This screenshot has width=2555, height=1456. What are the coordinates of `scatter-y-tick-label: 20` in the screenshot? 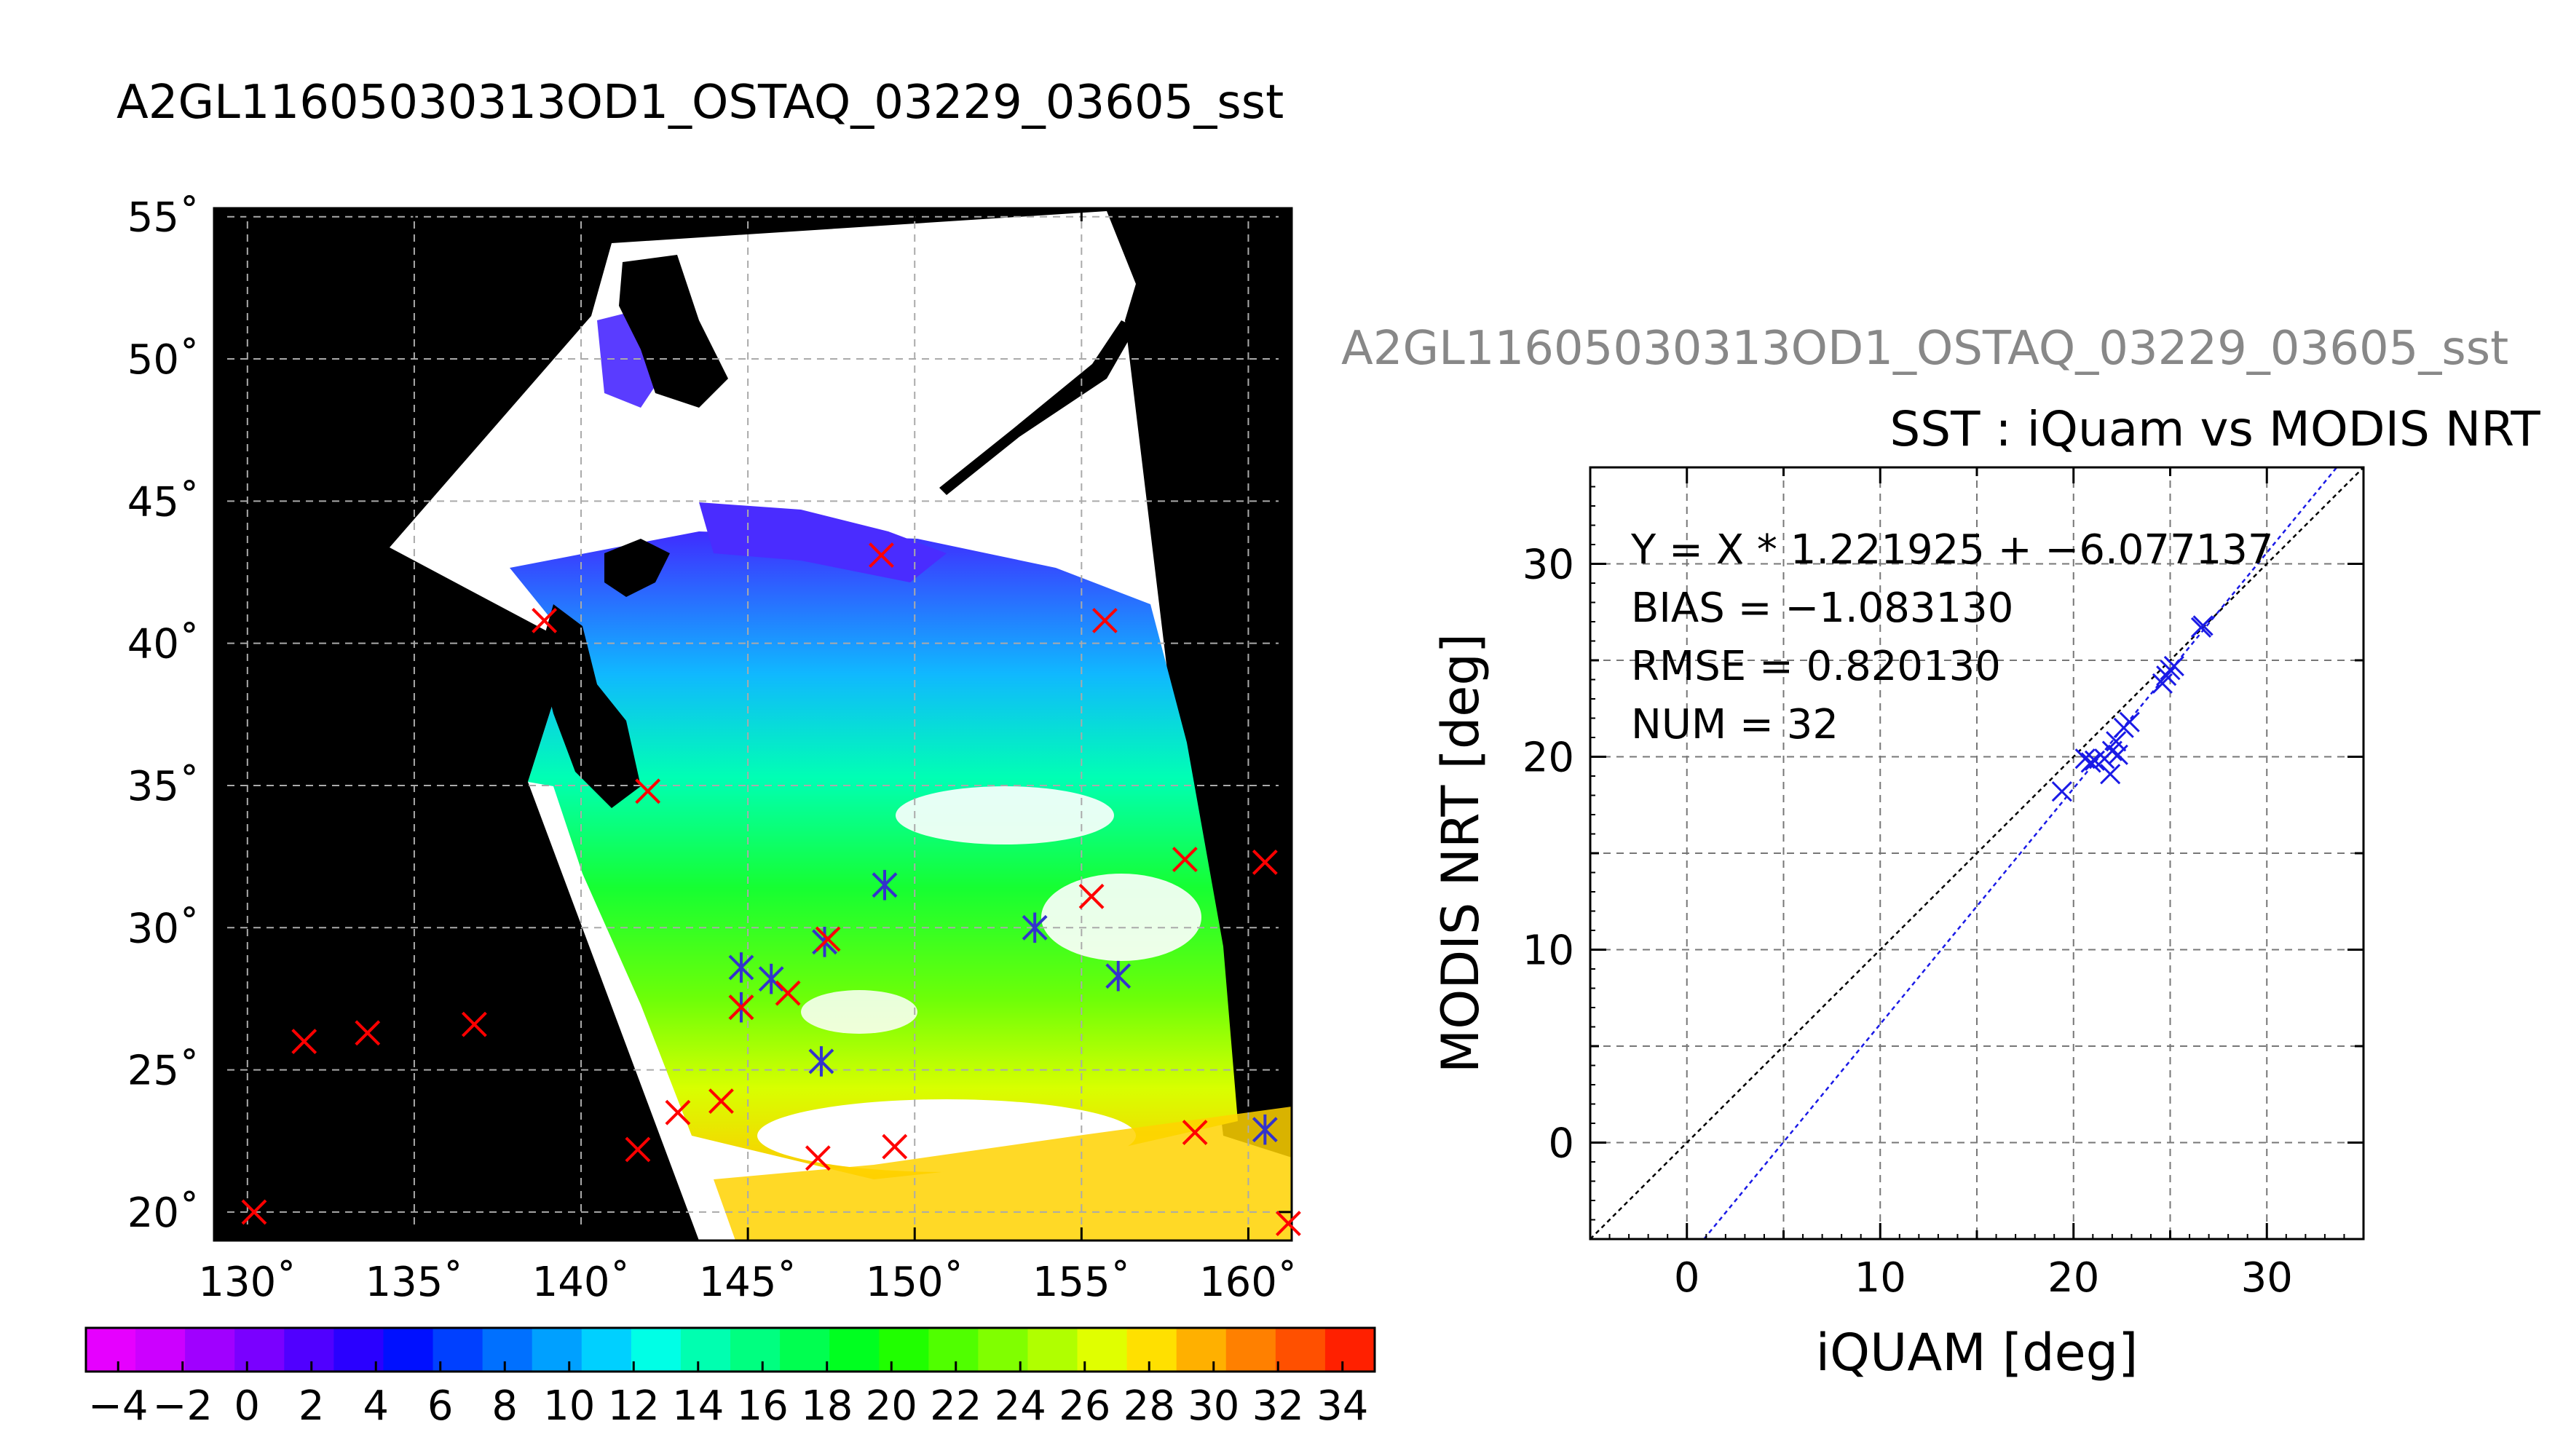 It's located at (1548, 758).